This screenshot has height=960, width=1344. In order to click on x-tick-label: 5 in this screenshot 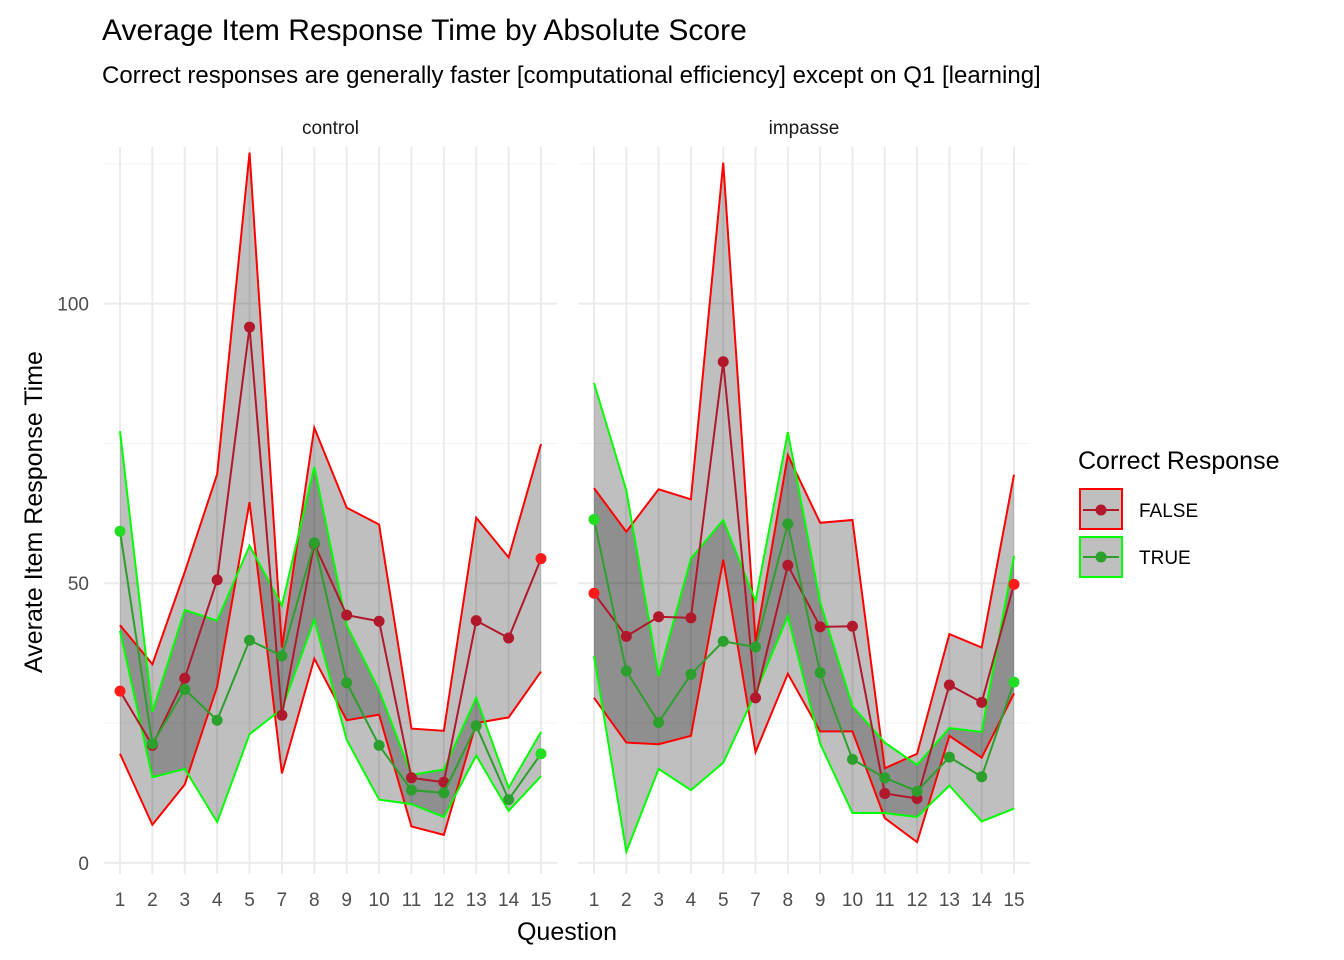, I will do `click(249, 900)`.